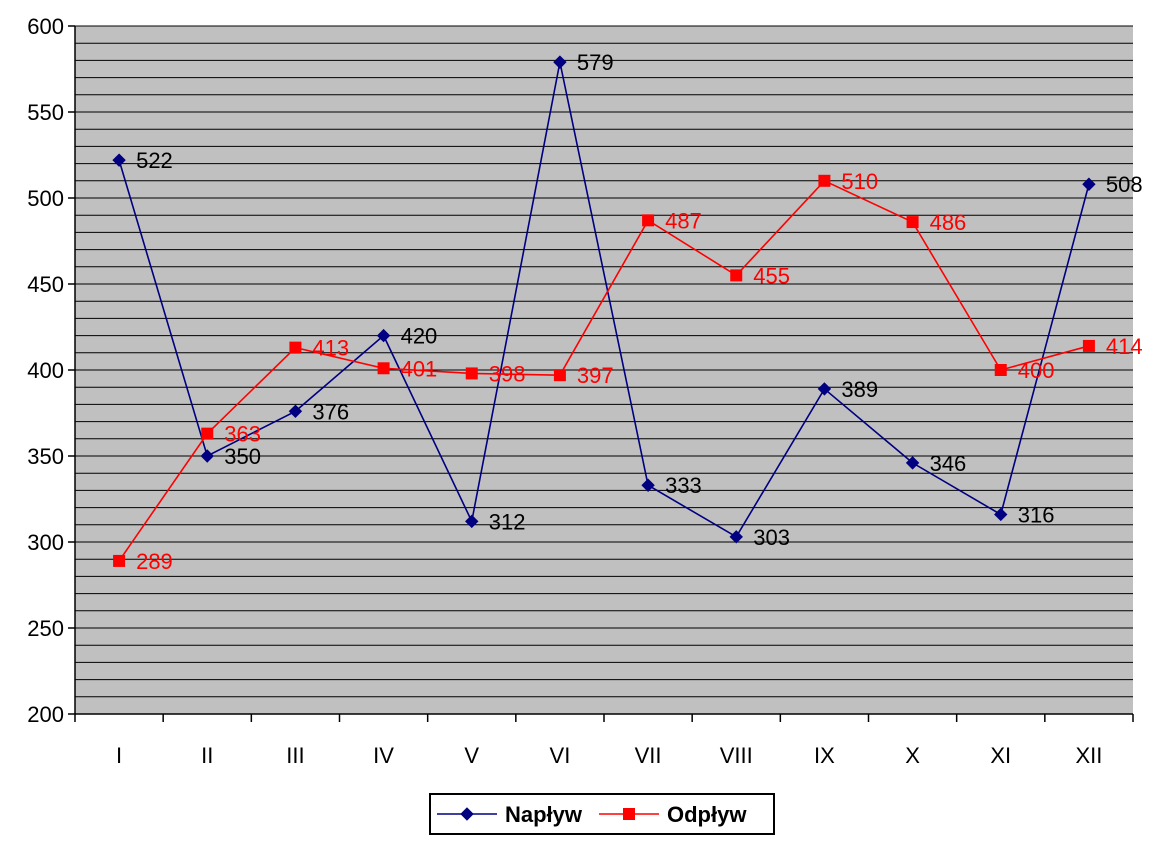  Describe the element at coordinates (948, 463) in the screenshot. I see `data-label: 346` at that location.